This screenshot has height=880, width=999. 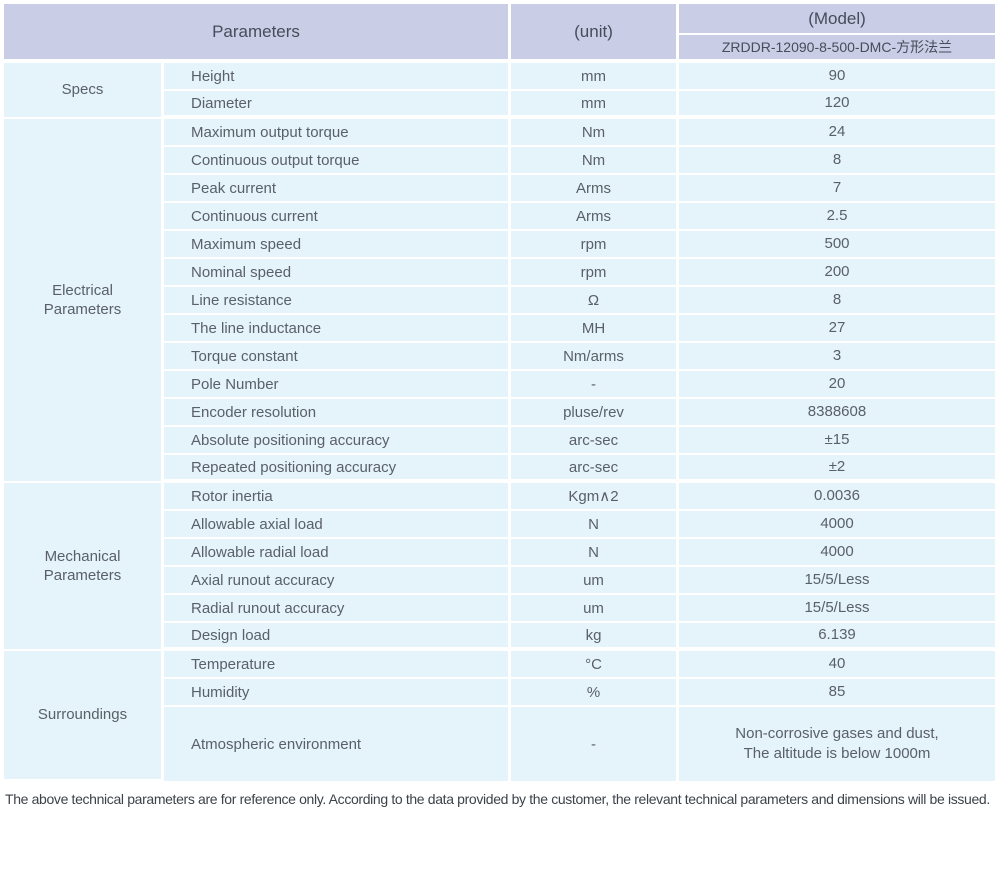 What do you see at coordinates (337, 217) in the screenshot?
I see `param-cell: Continuous current` at bounding box center [337, 217].